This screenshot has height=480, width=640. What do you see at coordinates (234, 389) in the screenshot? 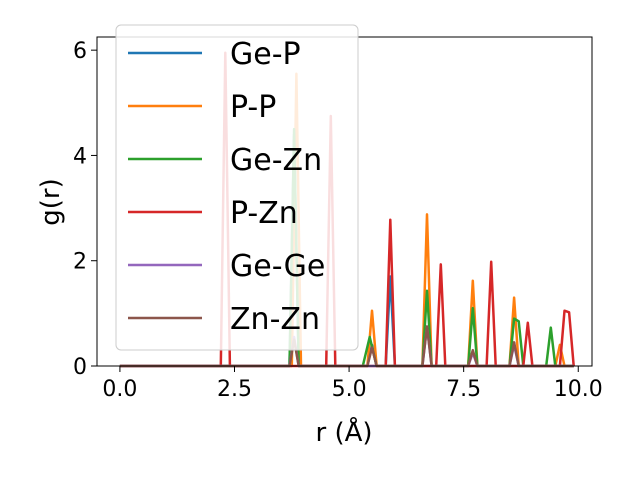
I see `x-tick-label: 2.5` at bounding box center [234, 389].